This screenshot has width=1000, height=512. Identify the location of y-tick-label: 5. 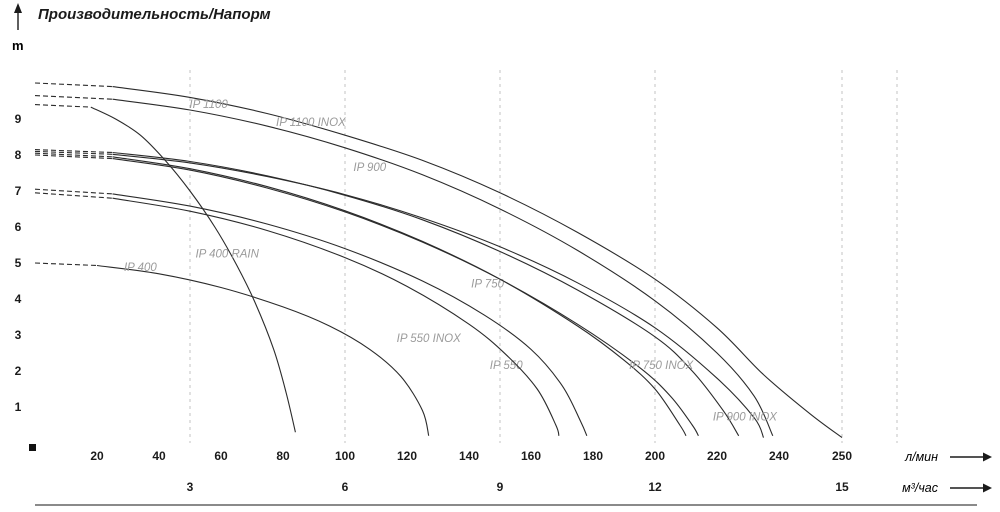
(18, 263).